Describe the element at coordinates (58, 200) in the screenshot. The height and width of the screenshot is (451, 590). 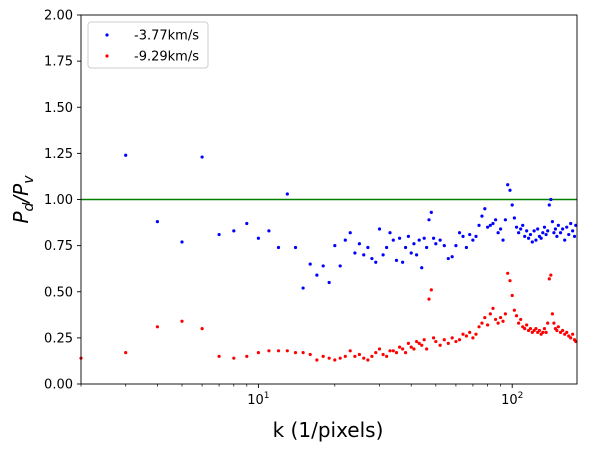
I see `y-tick-label: 1.00` at that location.